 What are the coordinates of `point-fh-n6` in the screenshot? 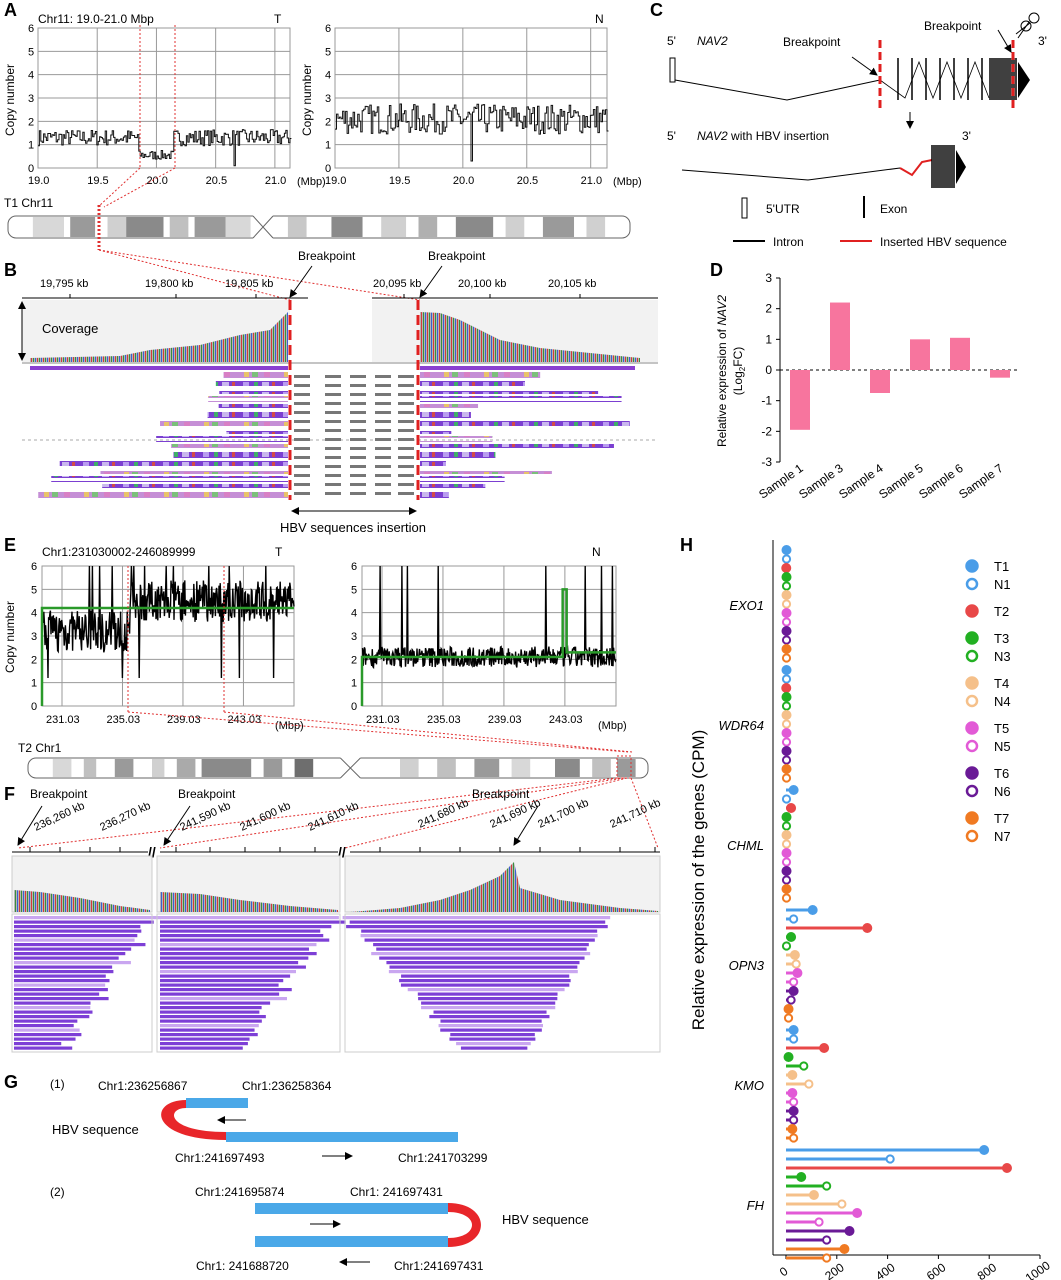 It's located at (827, 1240).